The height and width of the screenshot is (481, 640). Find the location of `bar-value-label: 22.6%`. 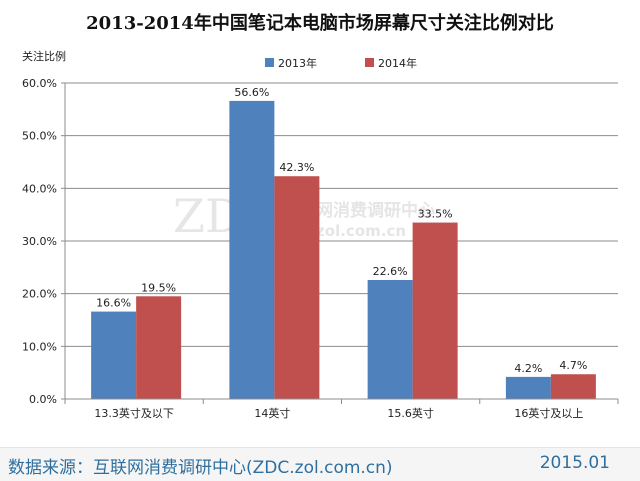

bar-value-label: 22.6% is located at coordinates (390, 271).